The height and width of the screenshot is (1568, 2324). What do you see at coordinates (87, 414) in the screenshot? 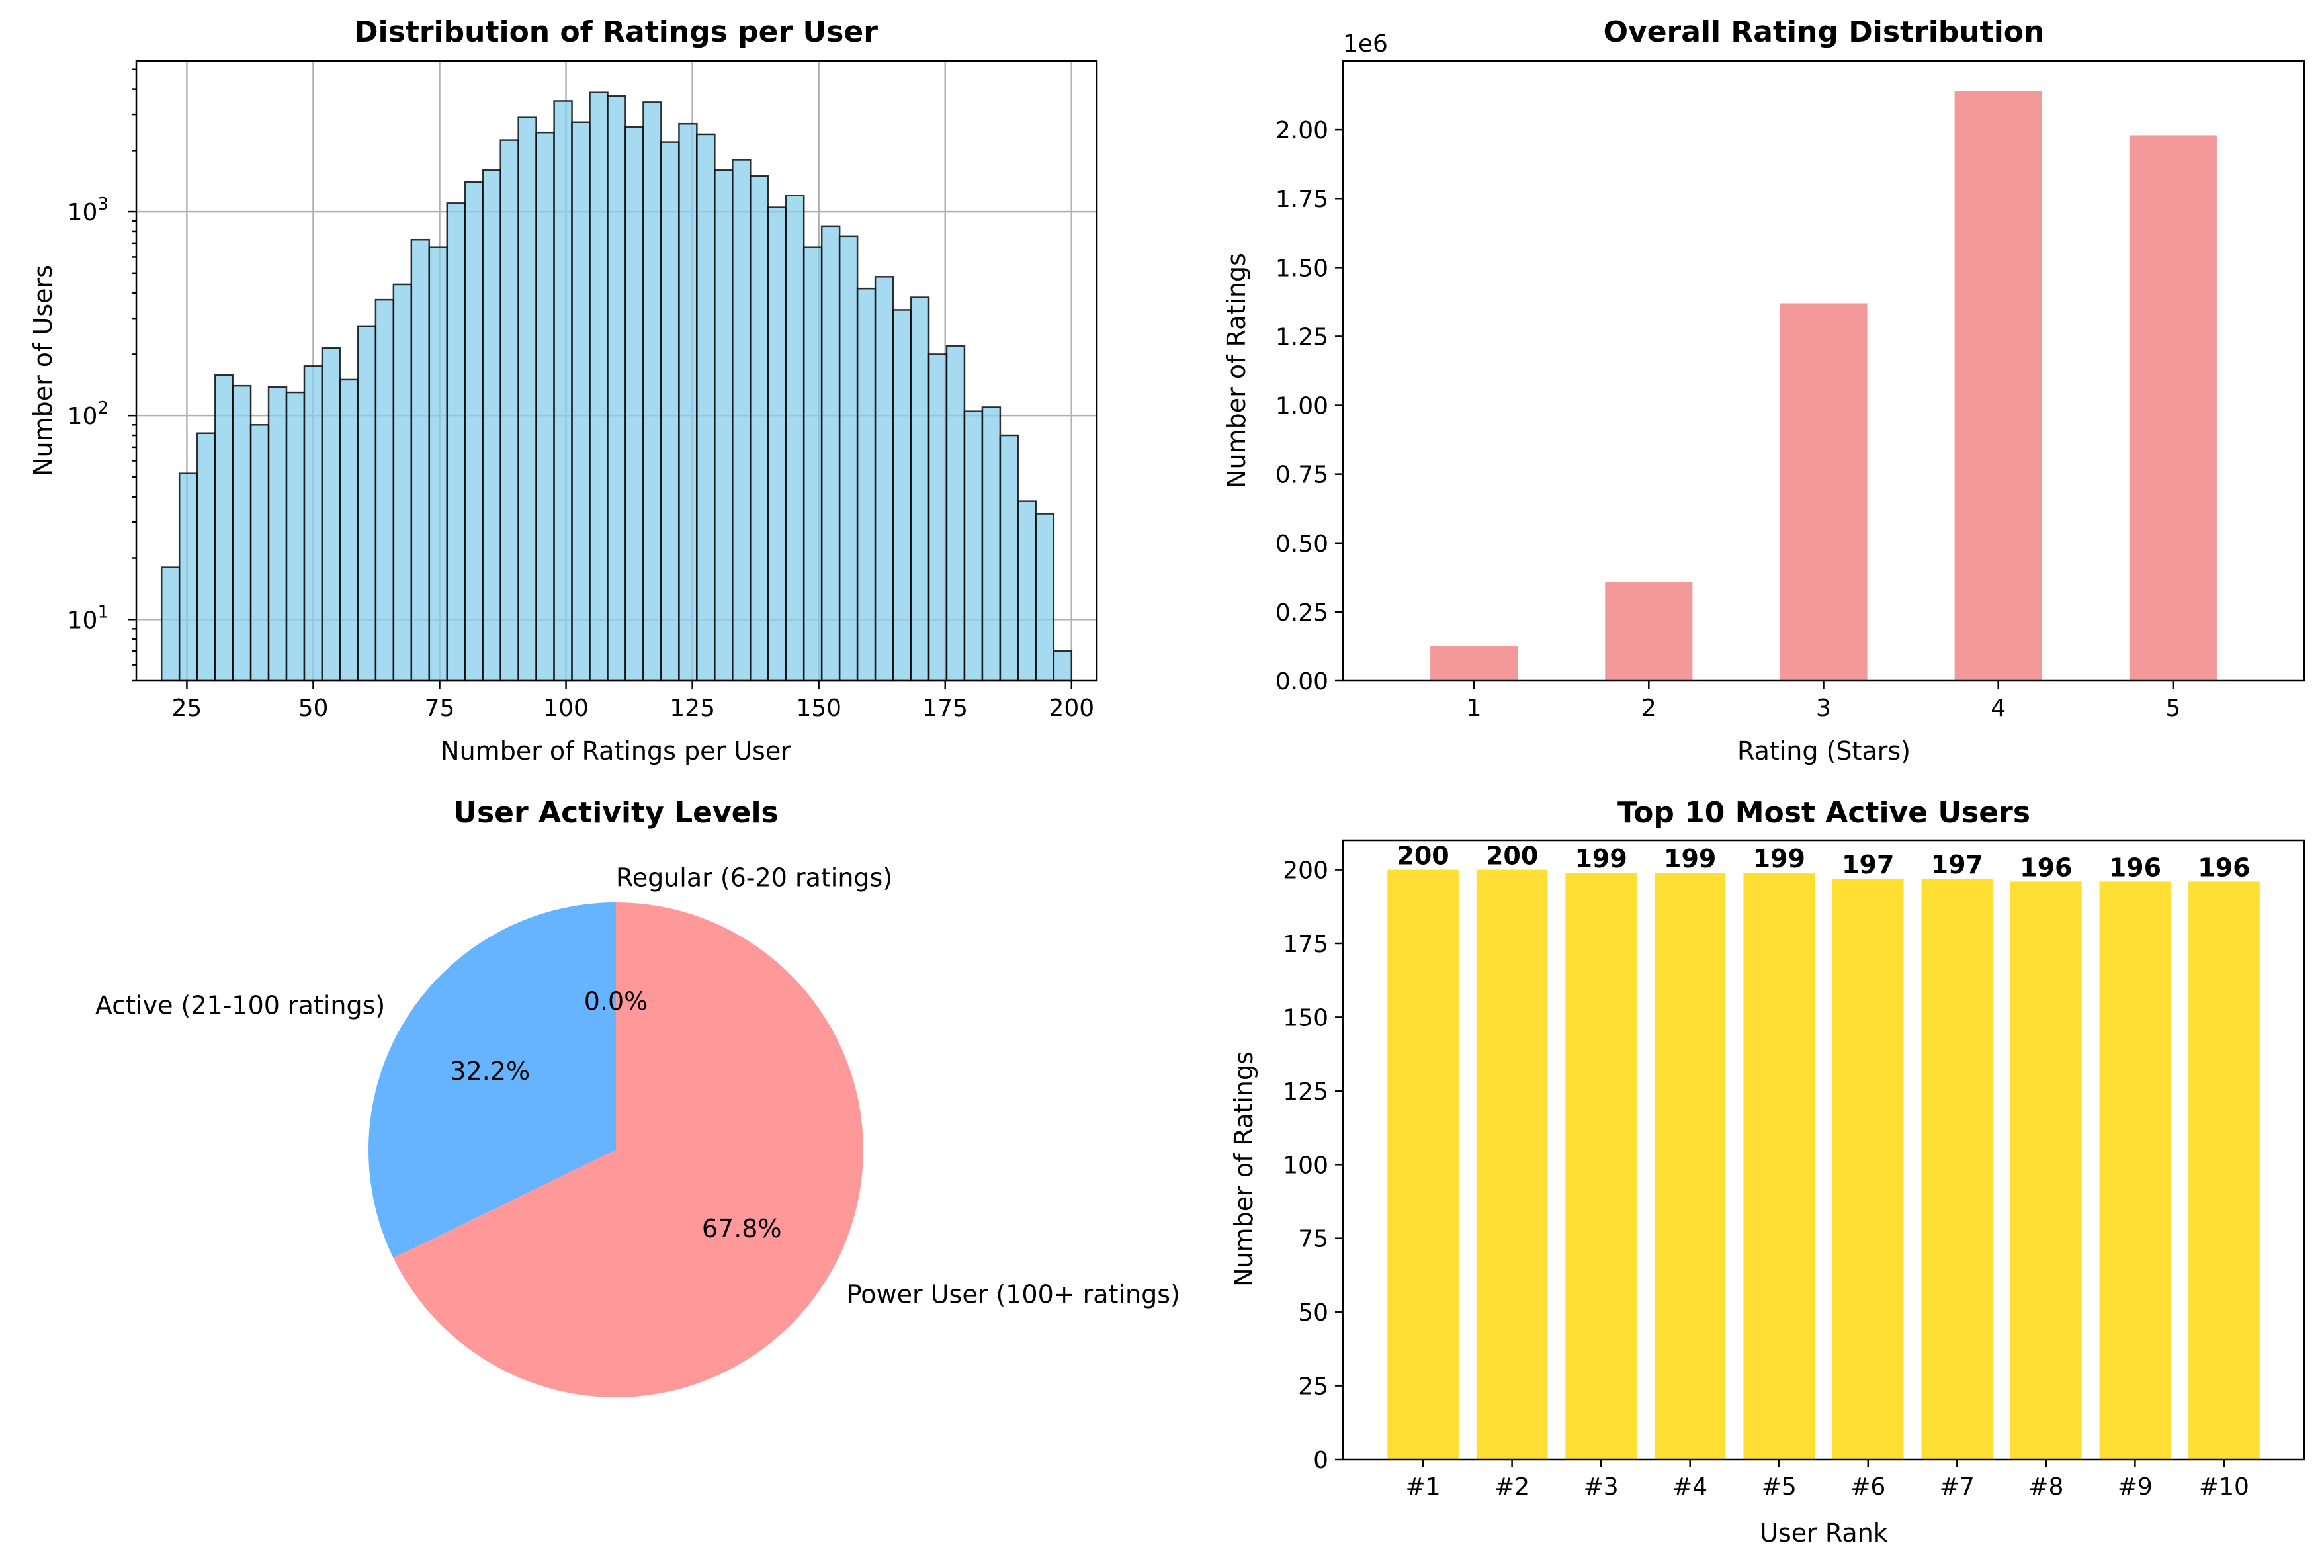
I see `chart1-ytick-label: 102` at bounding box center [87, 414].